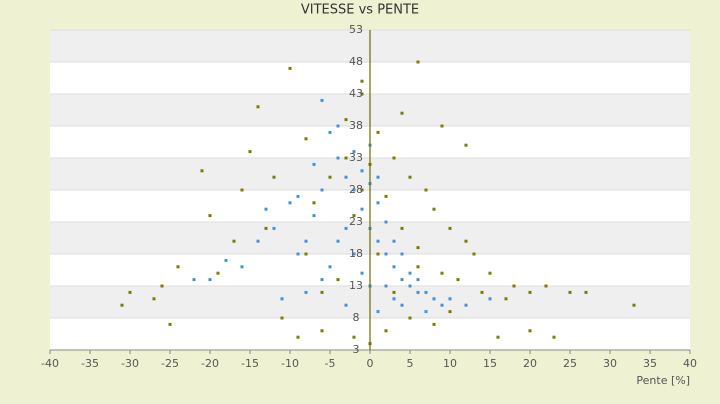  What do you see at coordinates (356, 125) in the screenshot?
I see `y-tick-label: 38` at bounding box center [356, 125].